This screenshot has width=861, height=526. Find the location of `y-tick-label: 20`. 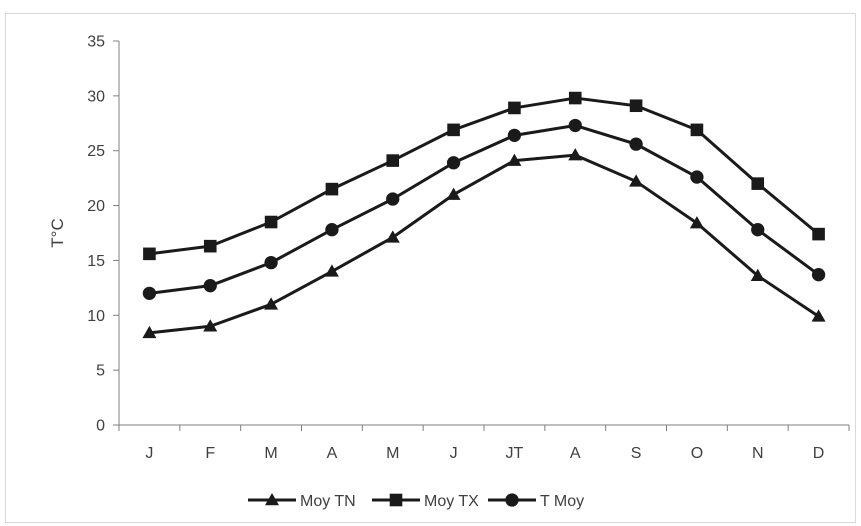

y-tick-label: 20 is located at coordinates (96, 206).